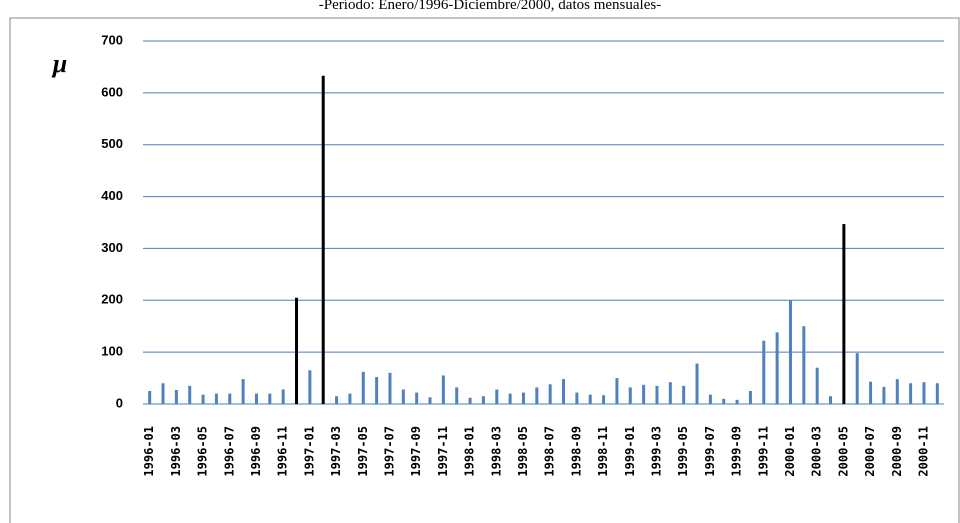 The height and width of the screenshot is (523, 960). What do you see at coordinates (119, 402) in the screenshot?
I see `y-tick-label: 0` at bounding box center [119, 402].